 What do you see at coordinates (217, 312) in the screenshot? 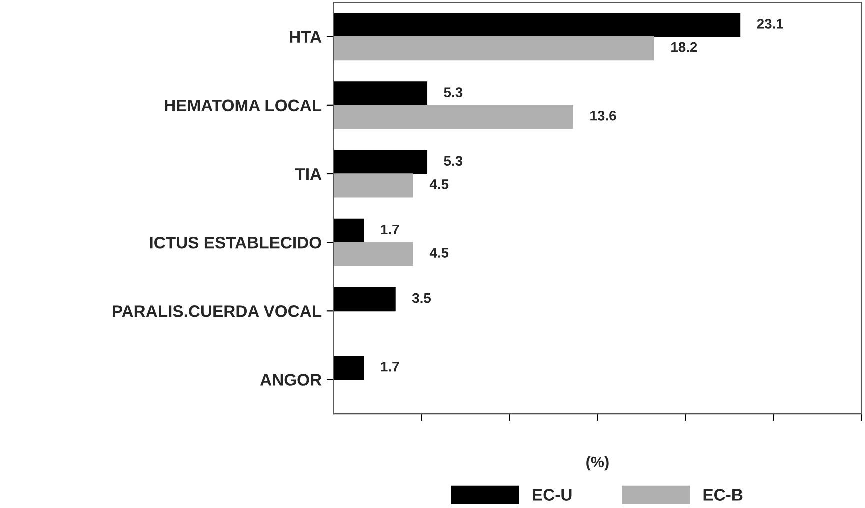
I see `y-tick-label: PARALIS.CUERDA VOCAL` at bounding box center [217, 312].